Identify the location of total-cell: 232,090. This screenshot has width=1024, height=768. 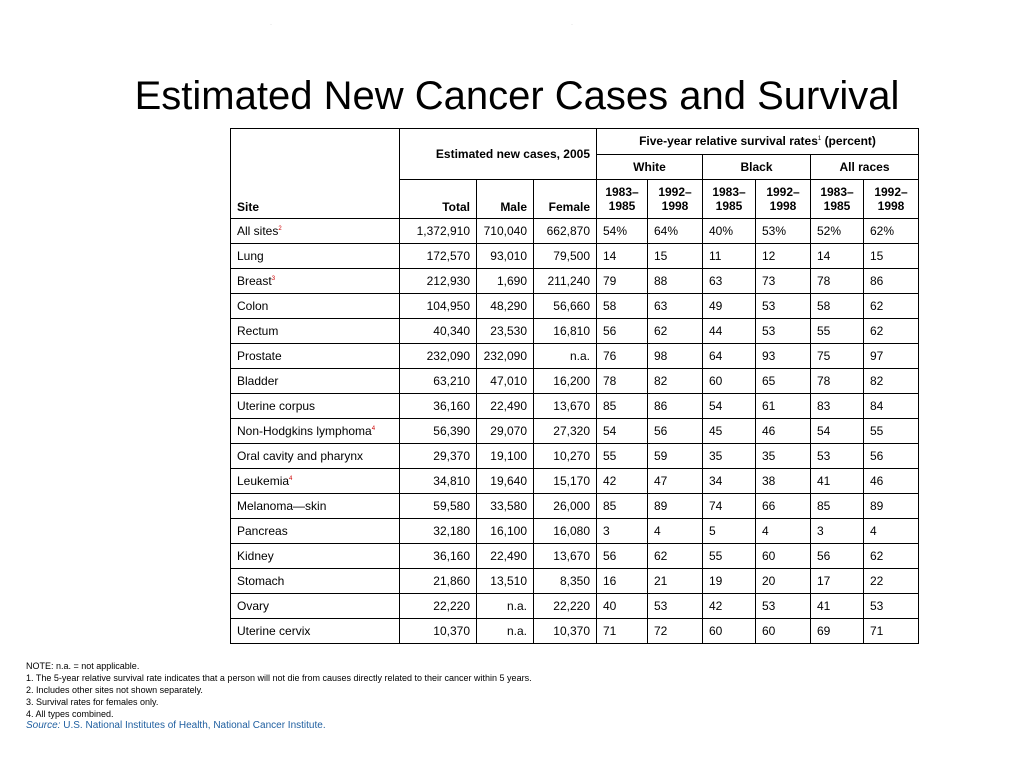
(438, 356).